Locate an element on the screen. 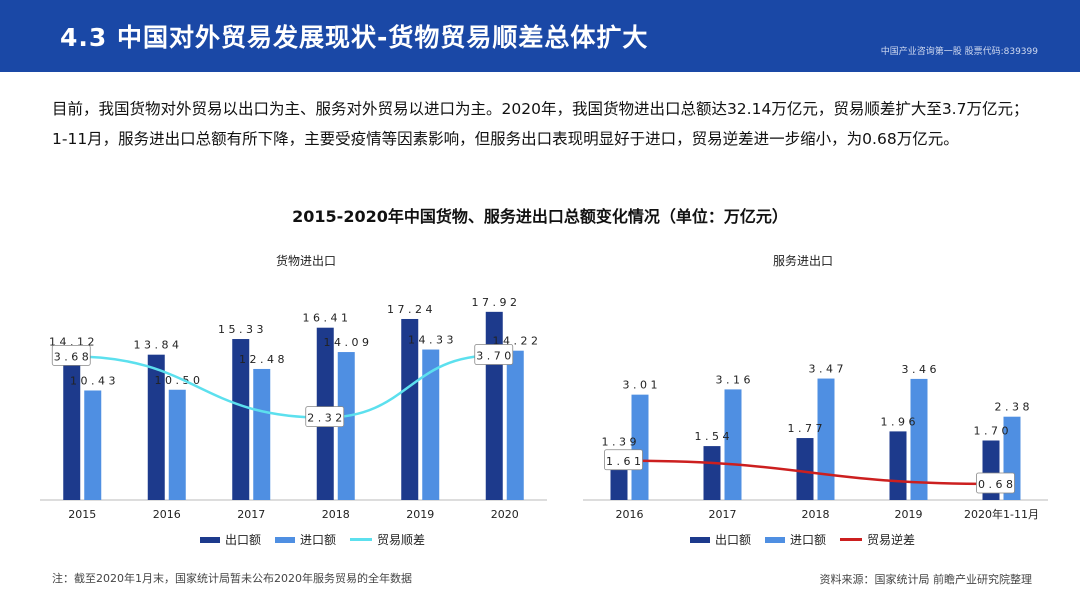  page-title: 4.3 中国对外贸易发展现状-货物贸易顺差总体扩大 is located at coordinates (354, 37).